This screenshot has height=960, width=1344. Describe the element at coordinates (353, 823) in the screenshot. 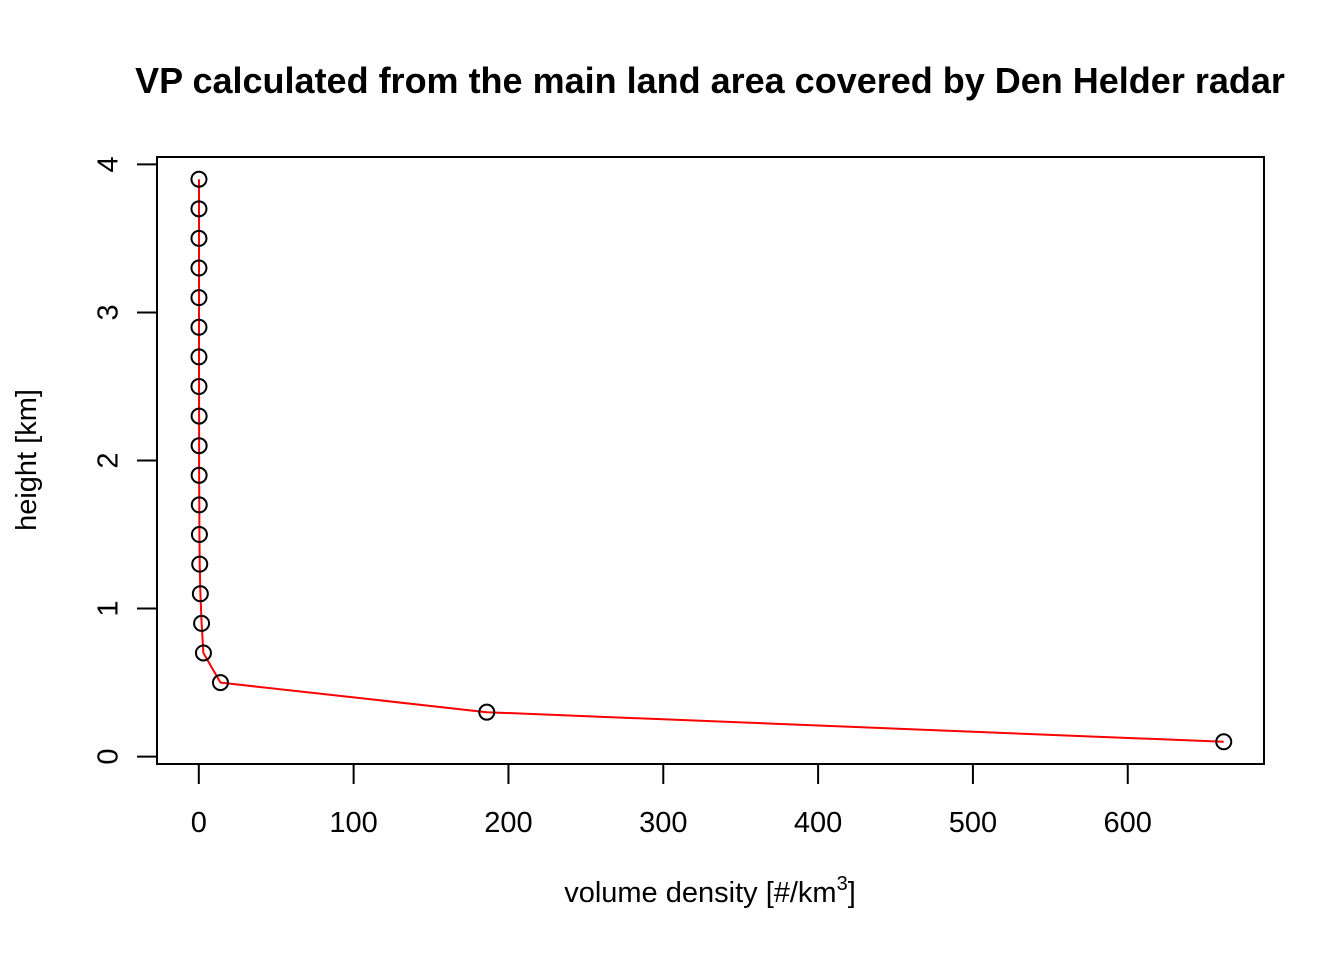

I see `x-tick-label: 100` at that location.